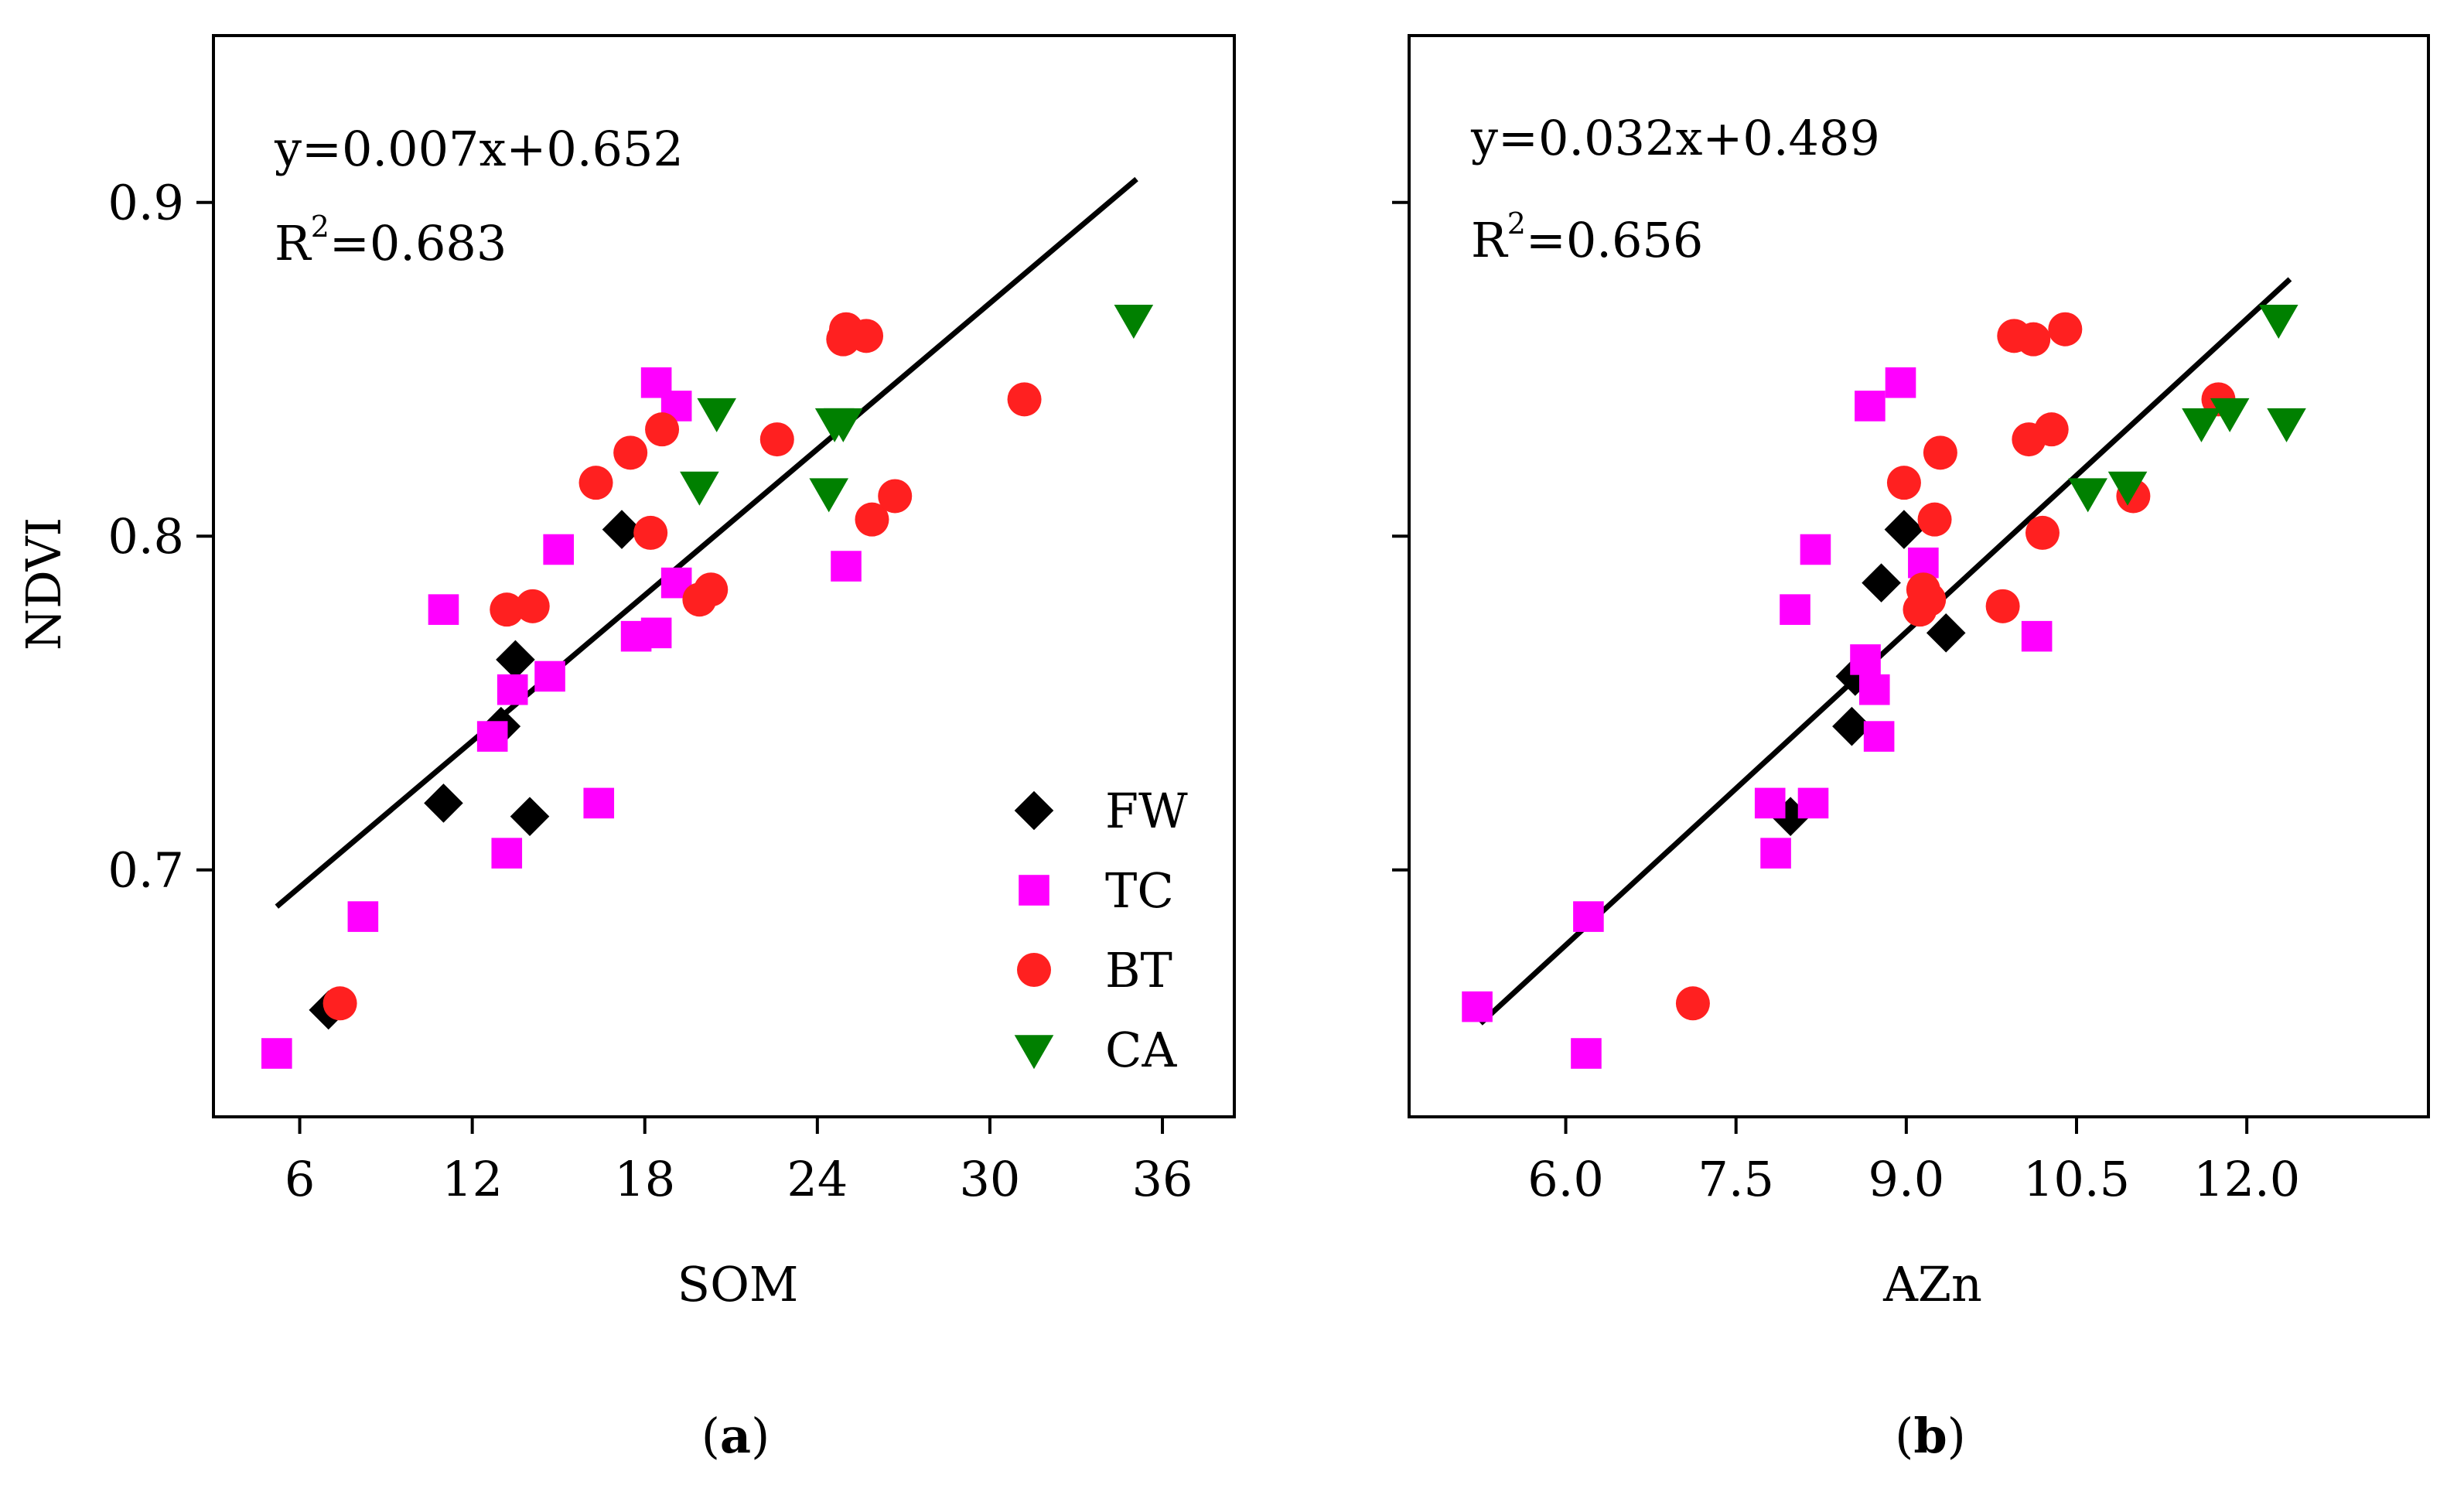  I want to click on r-squared-label: R2=0.683, so click(391, 240).